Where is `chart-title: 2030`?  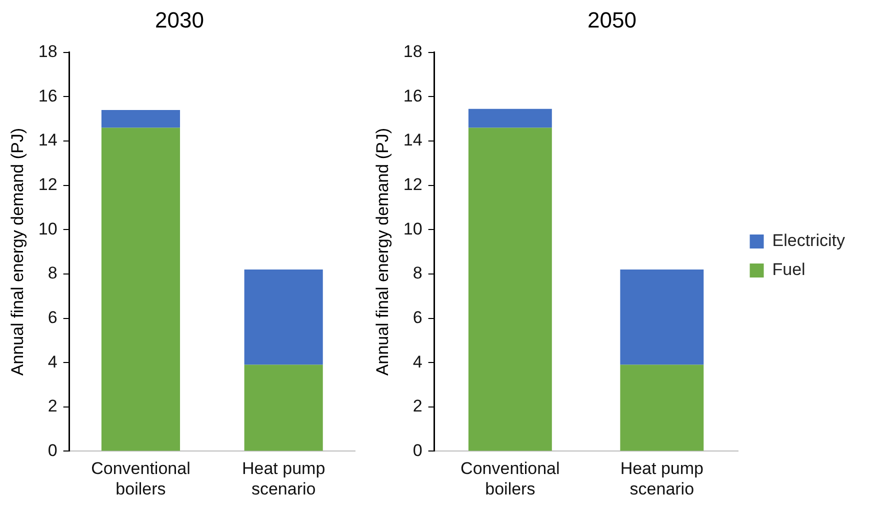
chart-title: 2030 is located at coordinates (179, 19).